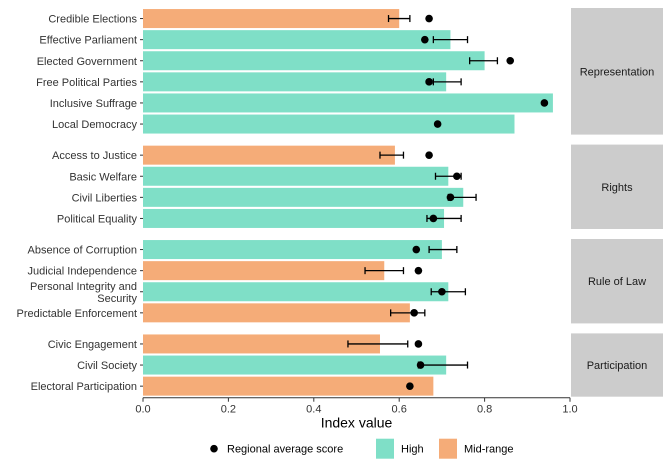 The height and width of the screenshot is (472, 668). What do you see at coordinates (313, 410) in the screenshot?
I see `x-tick-label: 0.4` at bounding box center [313, 410].